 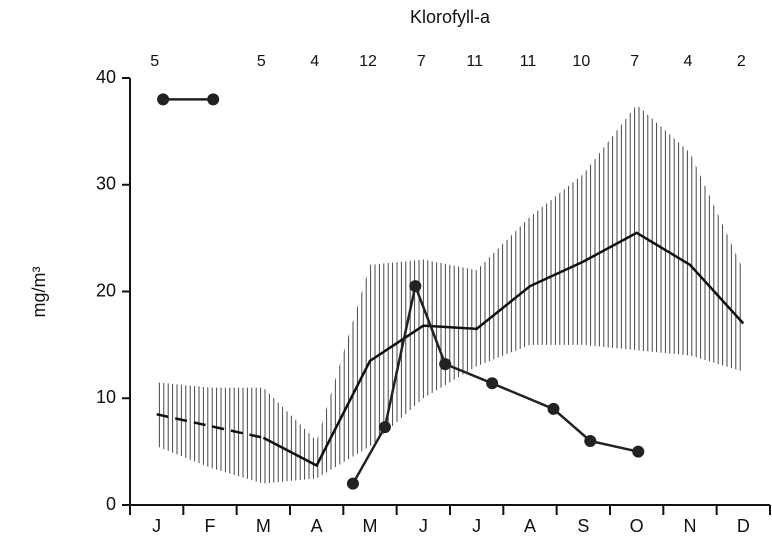 I want to click on x-tick-label: D, so click(x=743, y=526).